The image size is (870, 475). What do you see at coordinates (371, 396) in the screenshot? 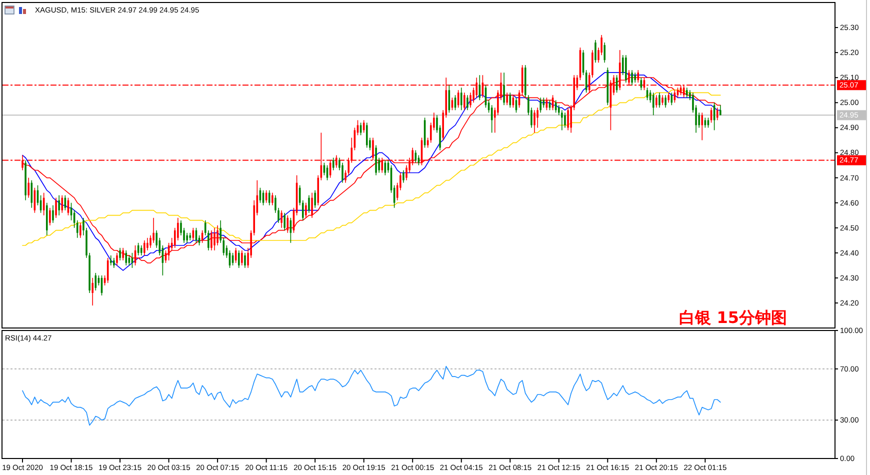
I see `line-series` at bounding box center [371, 396].